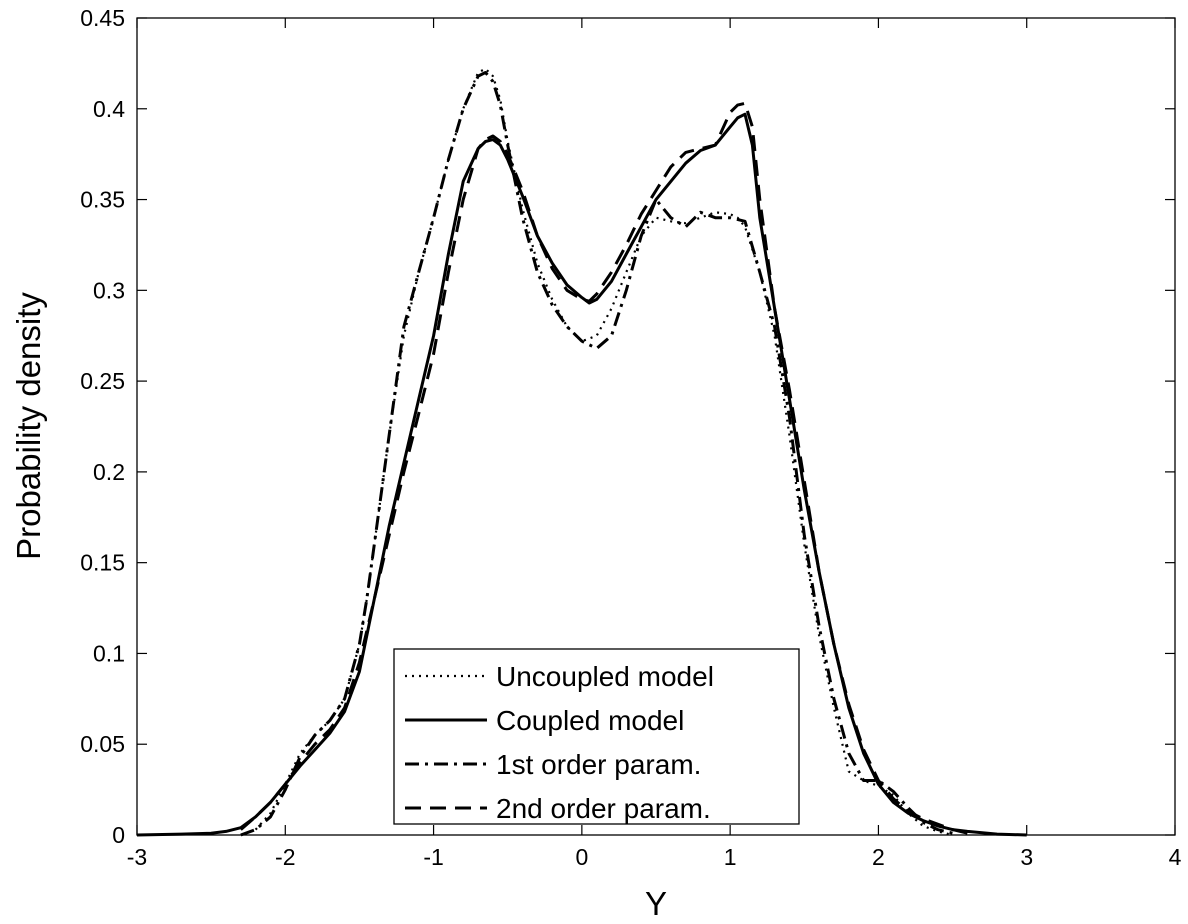 This screenshot has height=924, width=1188. Describe the element at coordinates (102, 381) in the screenshot. I see `y-tick-label: 0.25` at that location.